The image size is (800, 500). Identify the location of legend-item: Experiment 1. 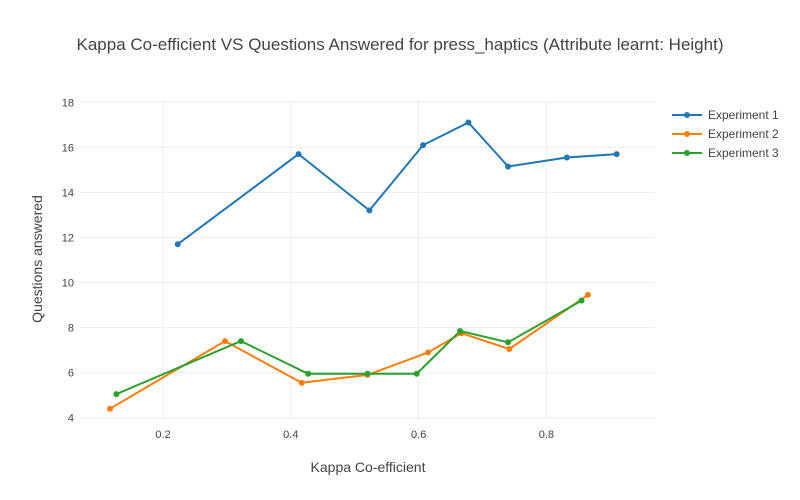
(725, 115).